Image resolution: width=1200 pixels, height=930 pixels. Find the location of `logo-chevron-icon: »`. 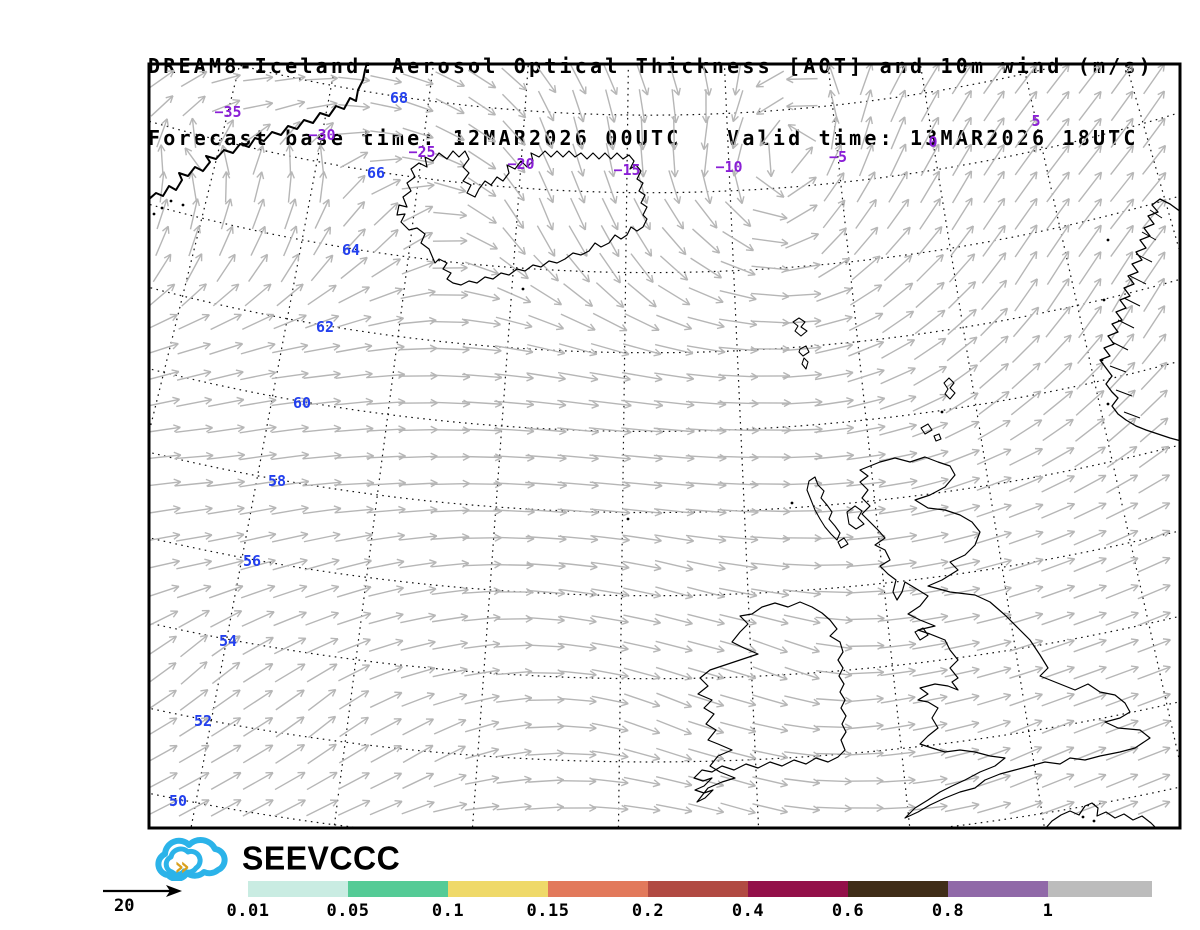

logo-chevron-icon: » is located at coordinates (182, 866).